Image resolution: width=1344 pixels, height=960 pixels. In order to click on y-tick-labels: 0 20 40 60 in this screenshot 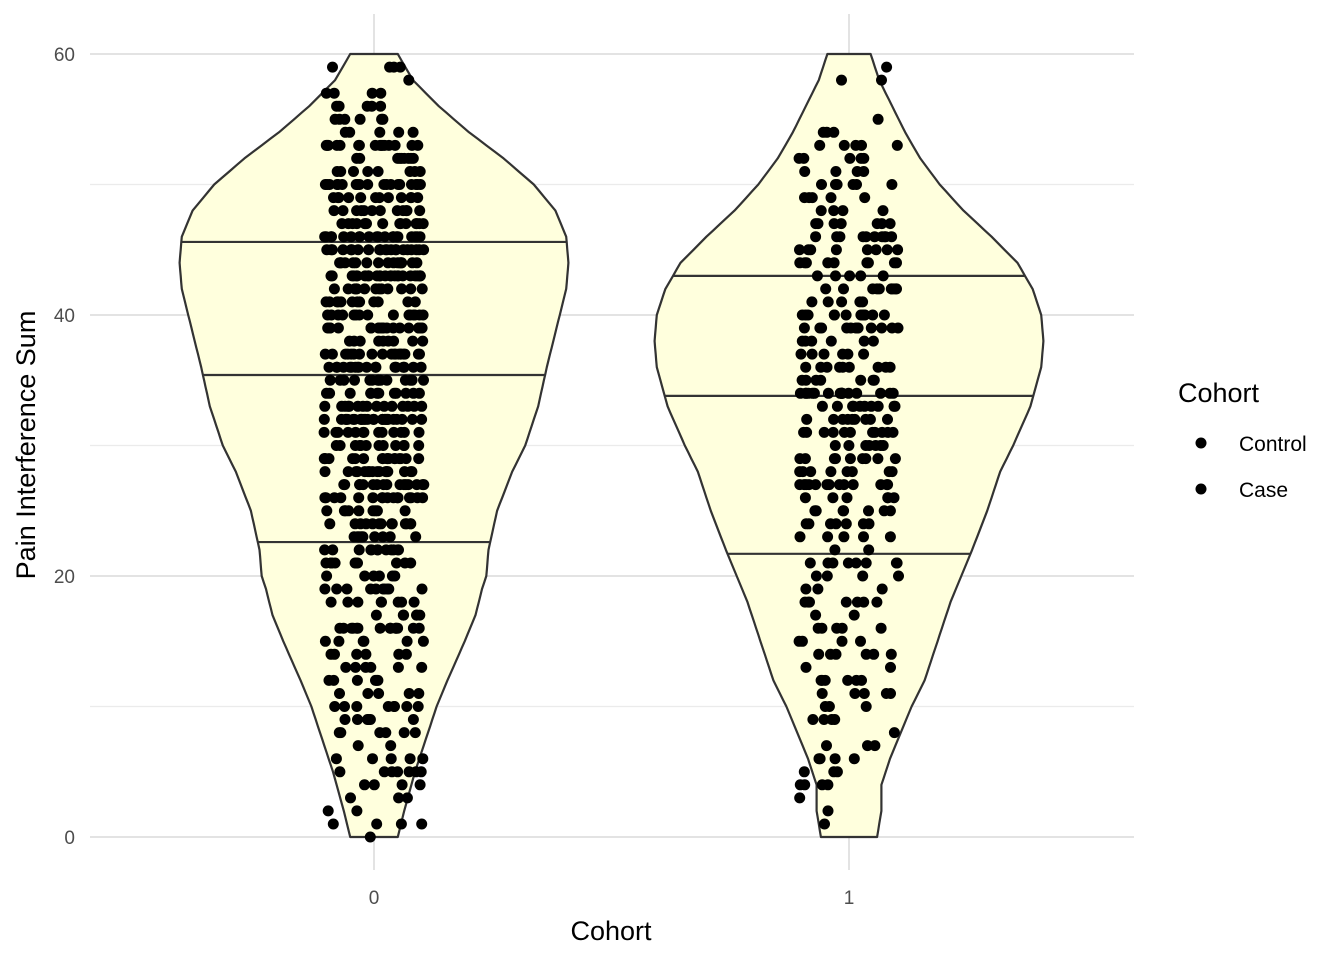, I will do `click(64, 447)`.